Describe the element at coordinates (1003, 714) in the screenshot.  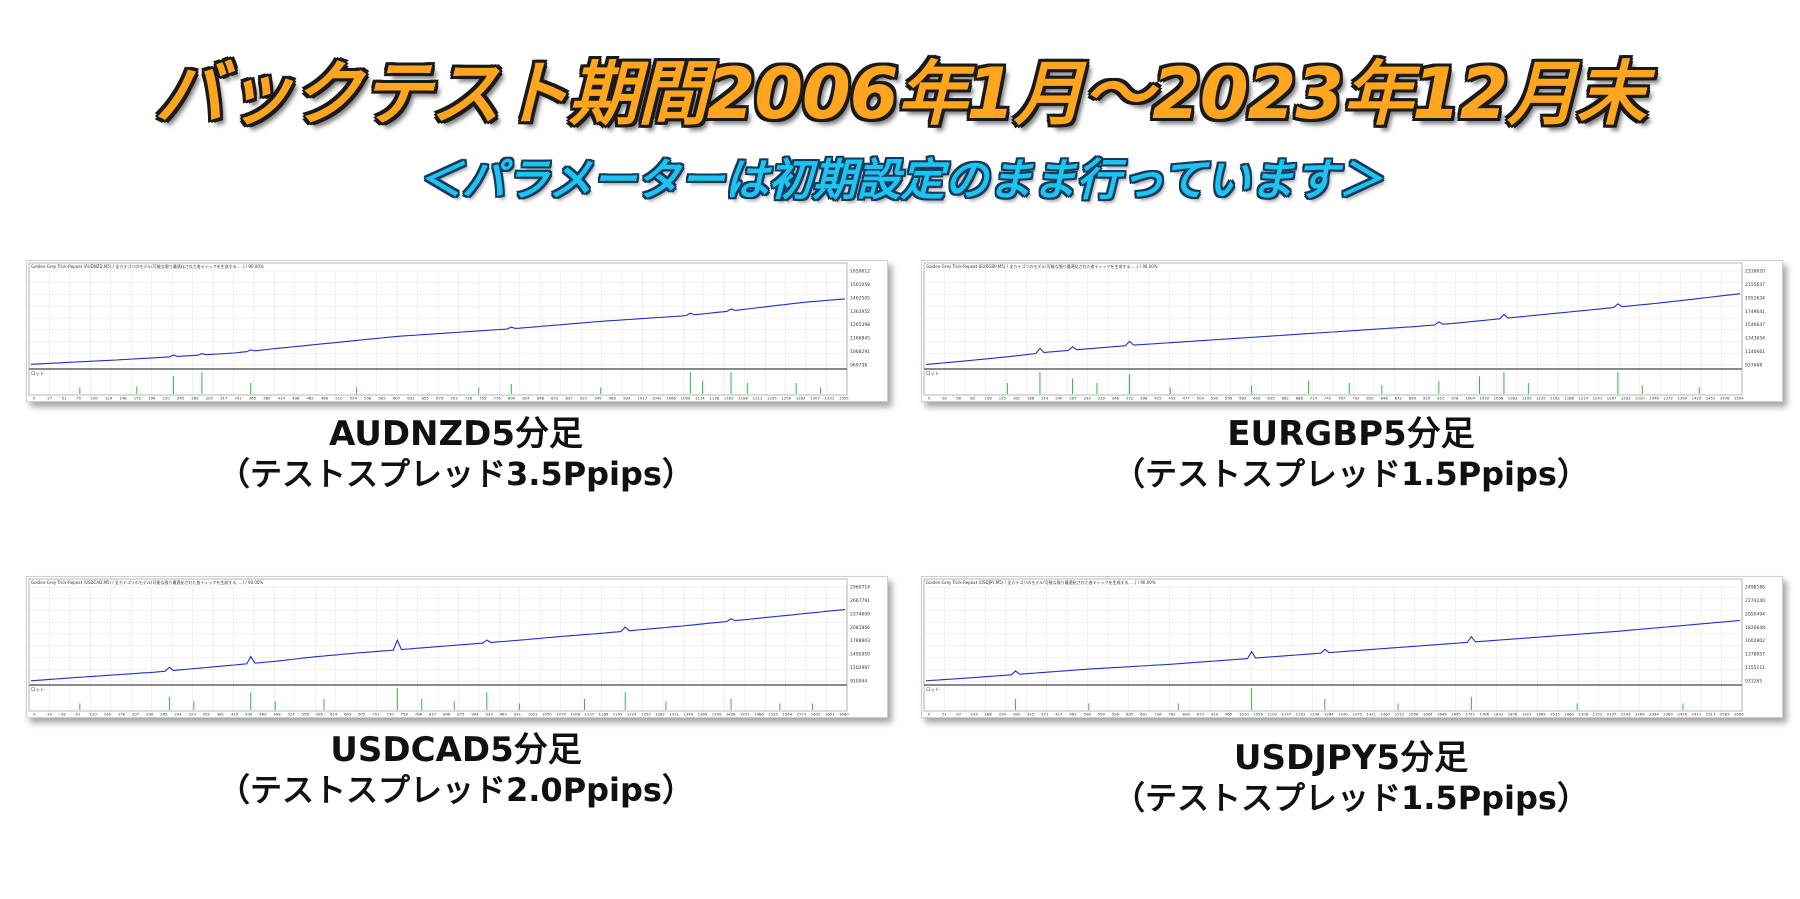
I see `x-tick-label: 234` at that location.